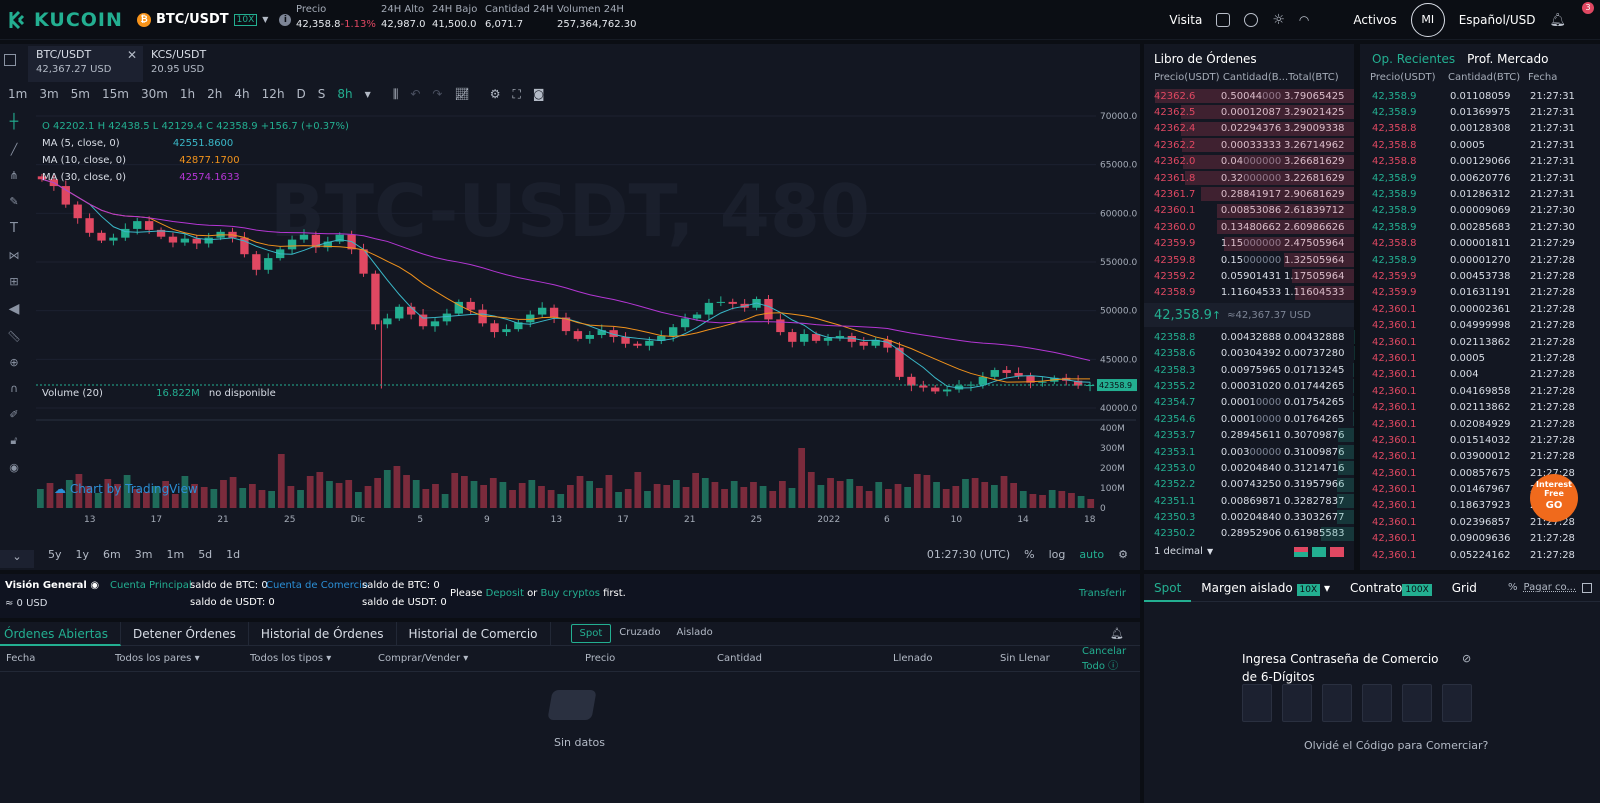  What do you see at coordinates (1249, 194) in the screenshot?
I see `ask-row: 42361.7 0.28841917 2.90681629` at bounding box center [1249, 194].